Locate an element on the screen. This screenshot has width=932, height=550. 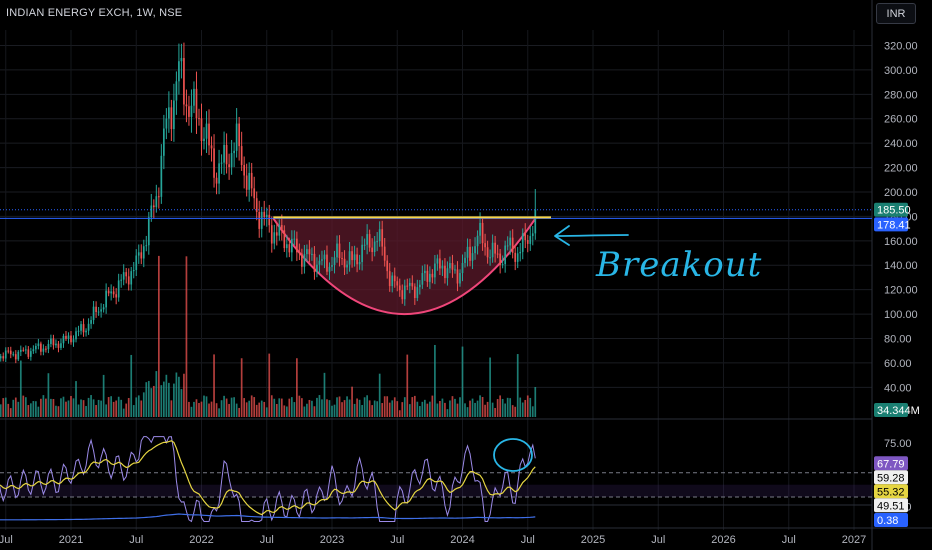
currency-button: INR is located at coordinates (896, 13).